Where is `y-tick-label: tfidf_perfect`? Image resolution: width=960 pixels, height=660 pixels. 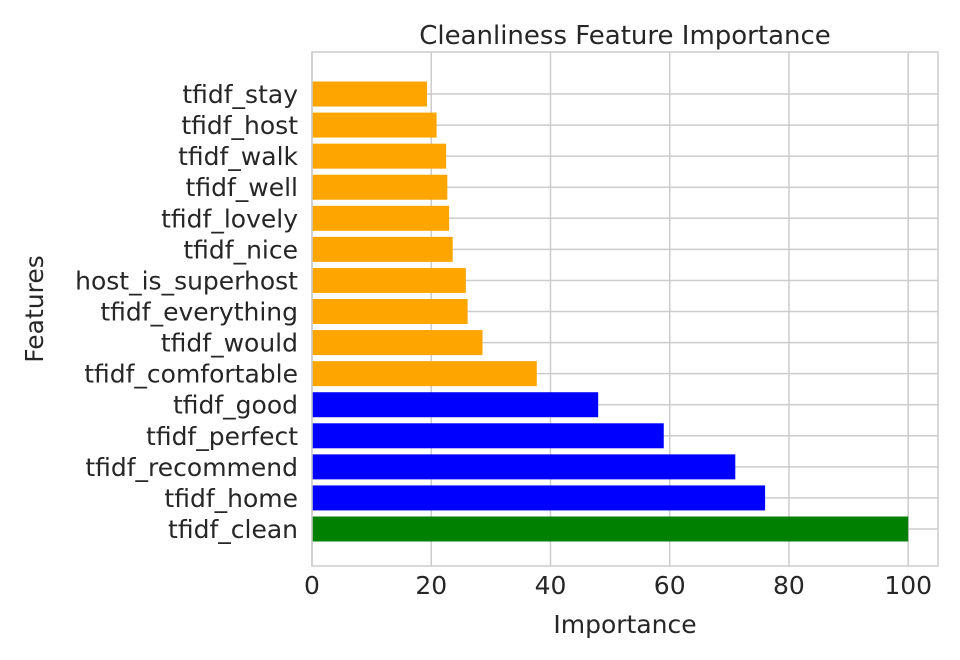
y-tick-label: tfidf_perfect is located at coordinates (222, 436).